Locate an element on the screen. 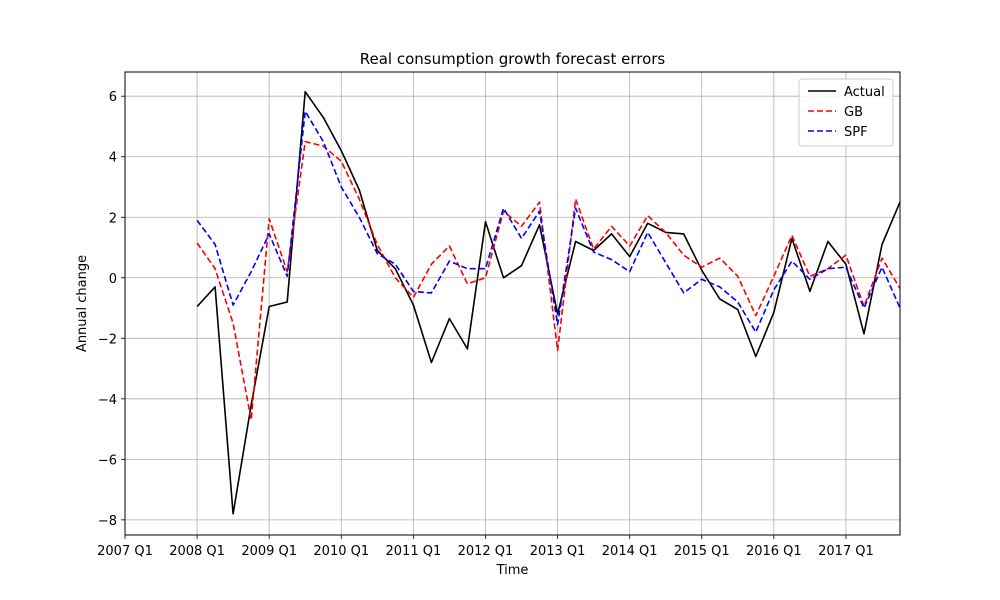 The width and height of the screenshot is (1000, 600). y-tick-label-2: 2 is located at coordinates (113, 218).